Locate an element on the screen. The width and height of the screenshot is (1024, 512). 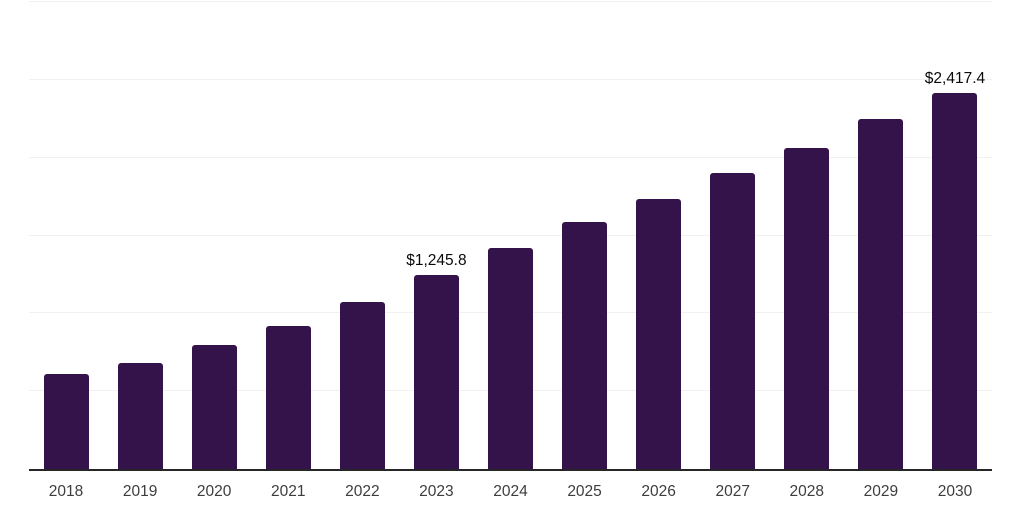
bar-2019 is located at coordinates (140, 416).